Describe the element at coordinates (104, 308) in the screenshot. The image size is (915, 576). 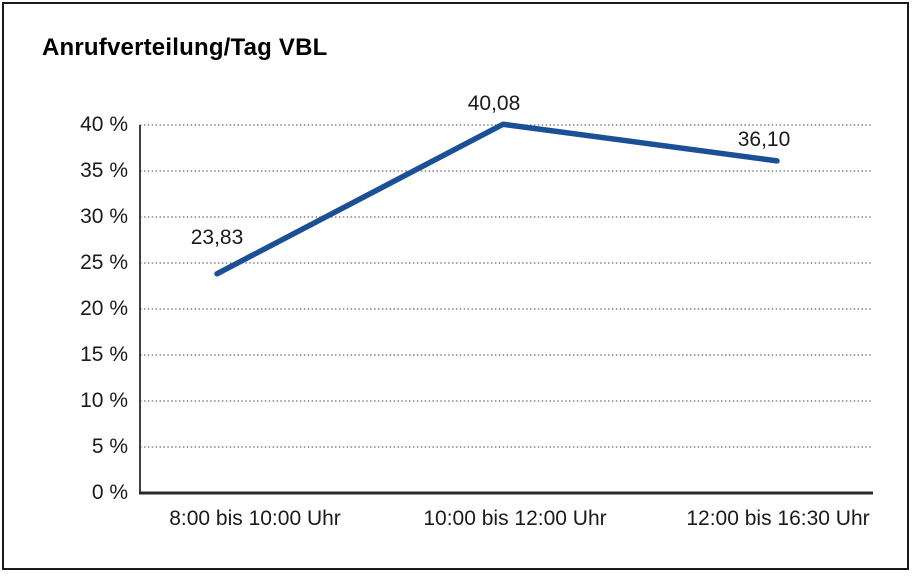
I see `y-axis-tick-label: 20 %` at that location.